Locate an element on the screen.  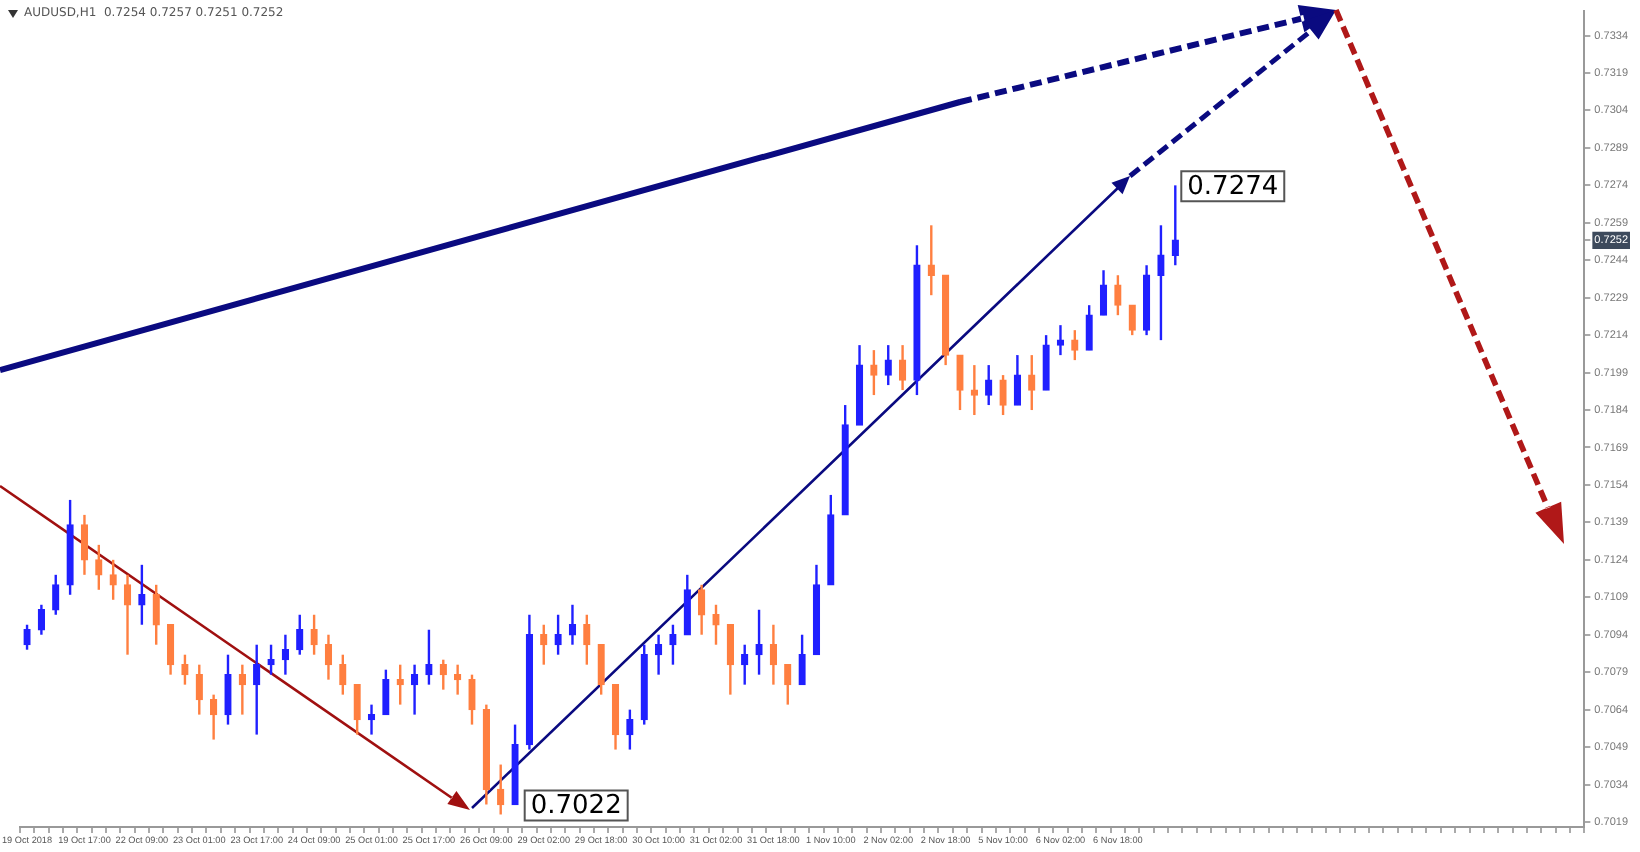
annotation: 0.7274 is located at coordinates (1233, 187).